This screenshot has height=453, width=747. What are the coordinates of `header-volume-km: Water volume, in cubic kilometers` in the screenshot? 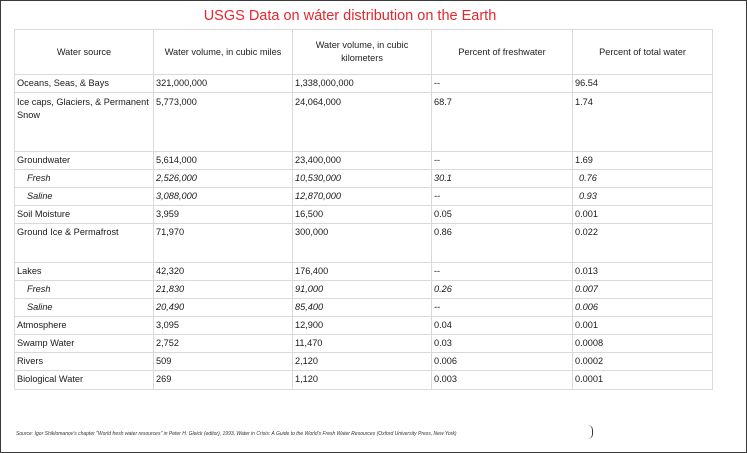 It's located at (362, 52).